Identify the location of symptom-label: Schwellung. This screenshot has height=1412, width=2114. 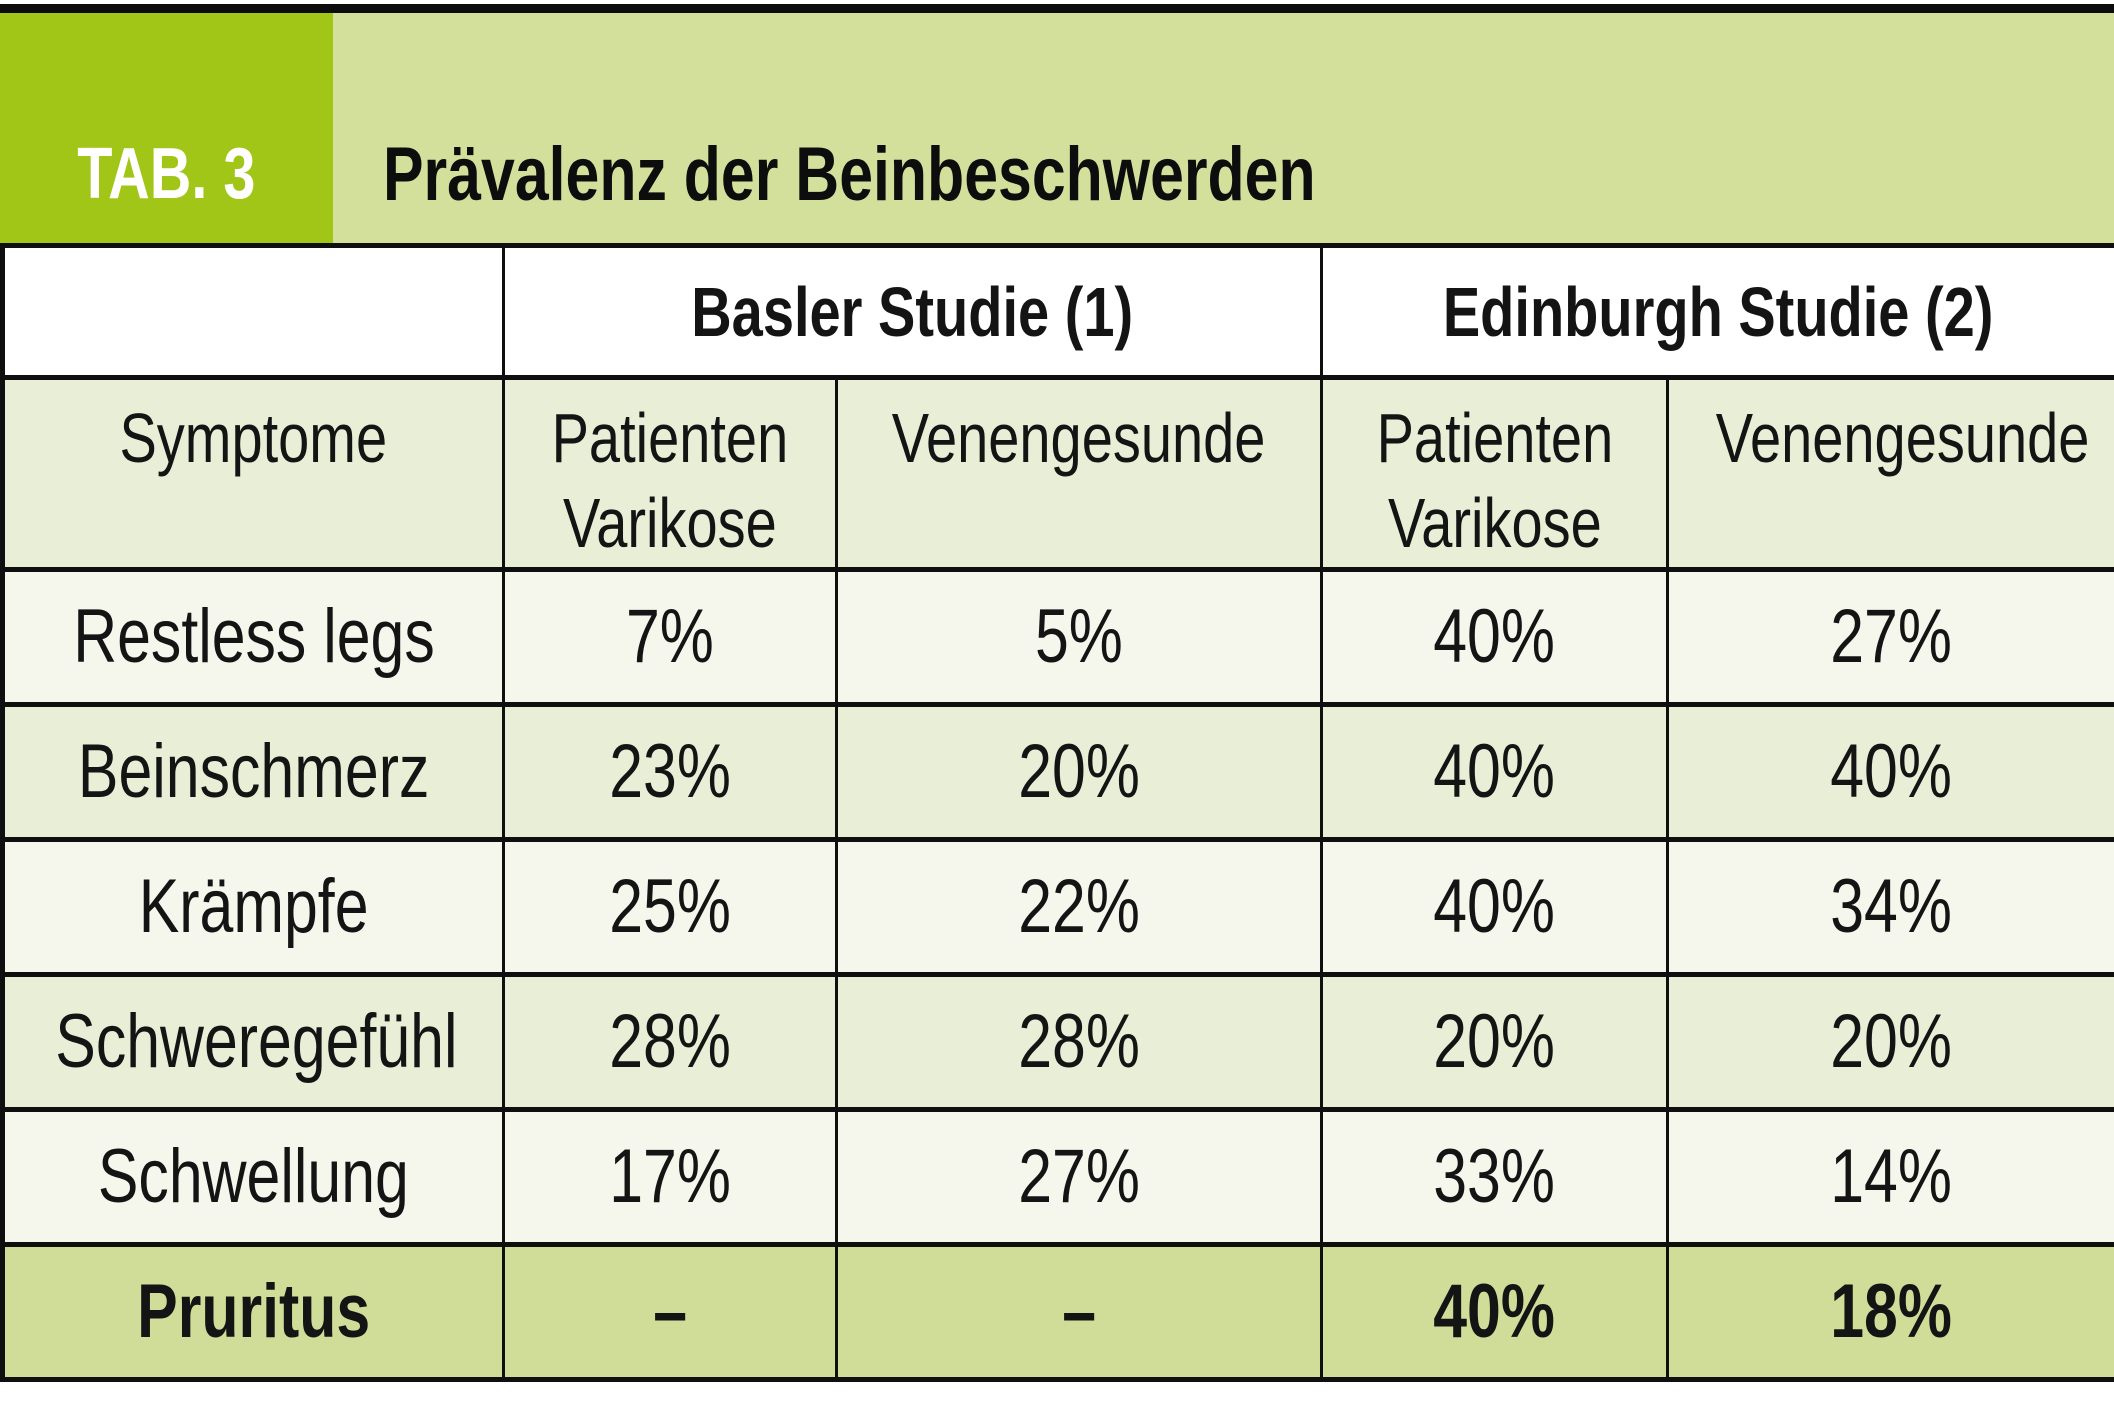
(253, 1176).